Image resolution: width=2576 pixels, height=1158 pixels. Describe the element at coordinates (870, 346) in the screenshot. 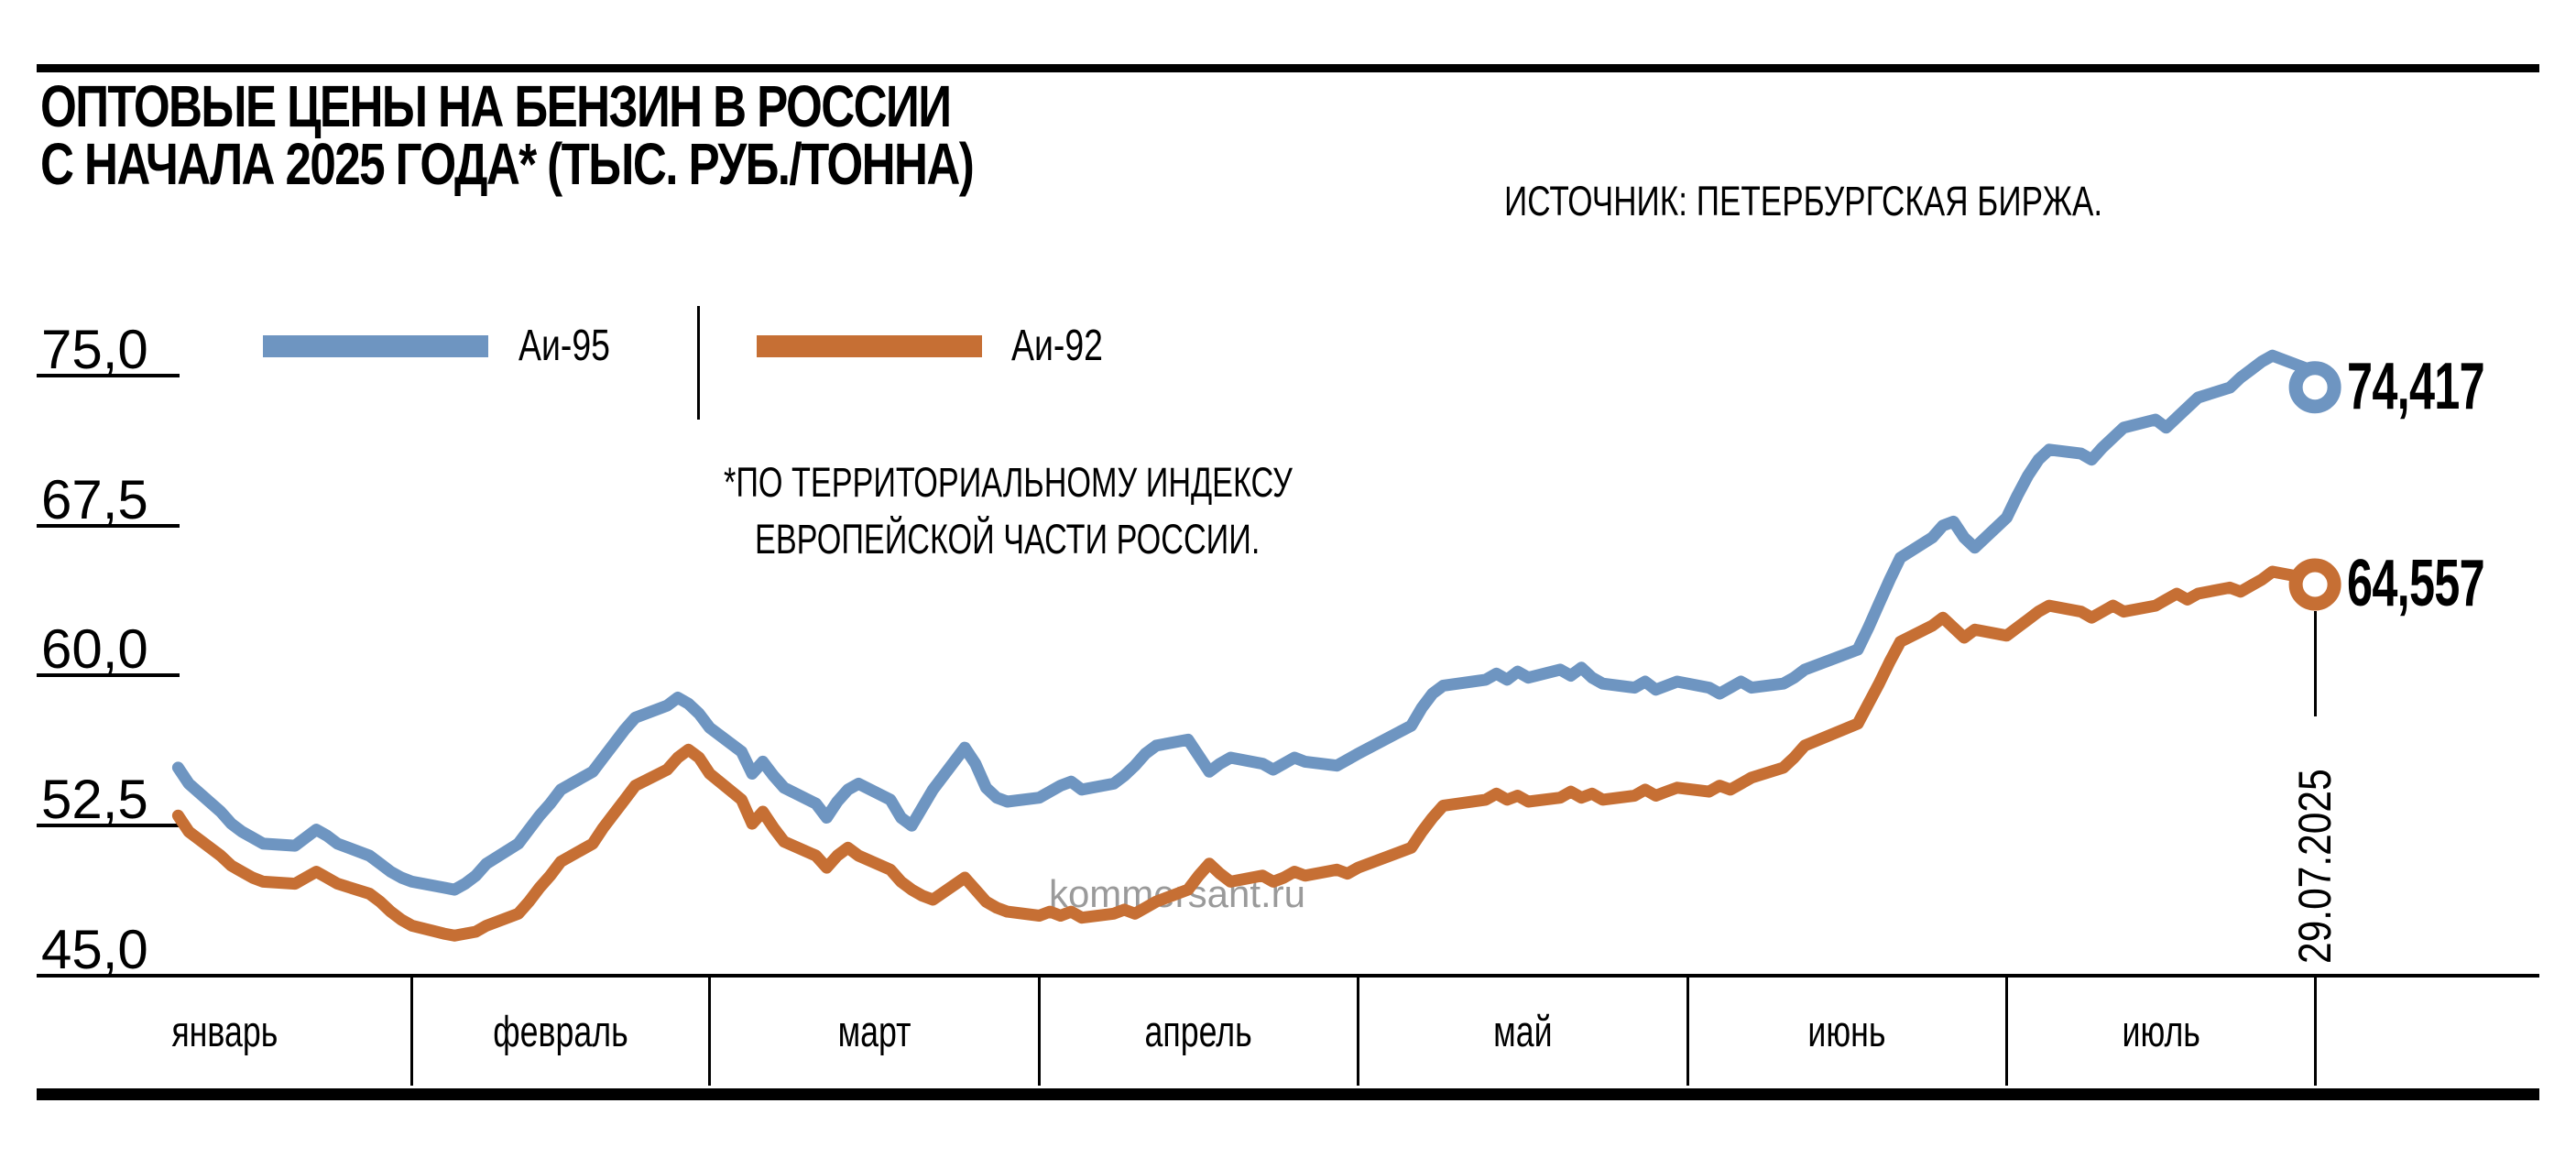

I see `legend-swatch-ai92` at that location.